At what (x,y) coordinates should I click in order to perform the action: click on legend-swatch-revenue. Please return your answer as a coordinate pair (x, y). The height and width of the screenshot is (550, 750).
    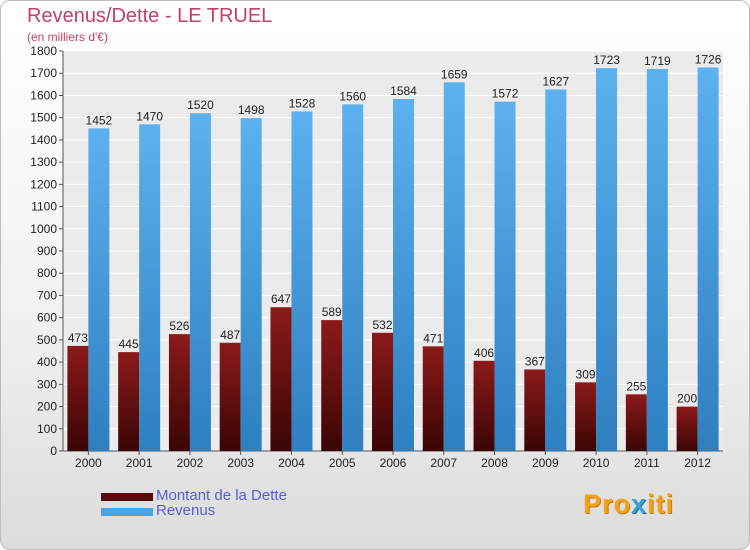
    Looking at the image, I should click on (127, 512).